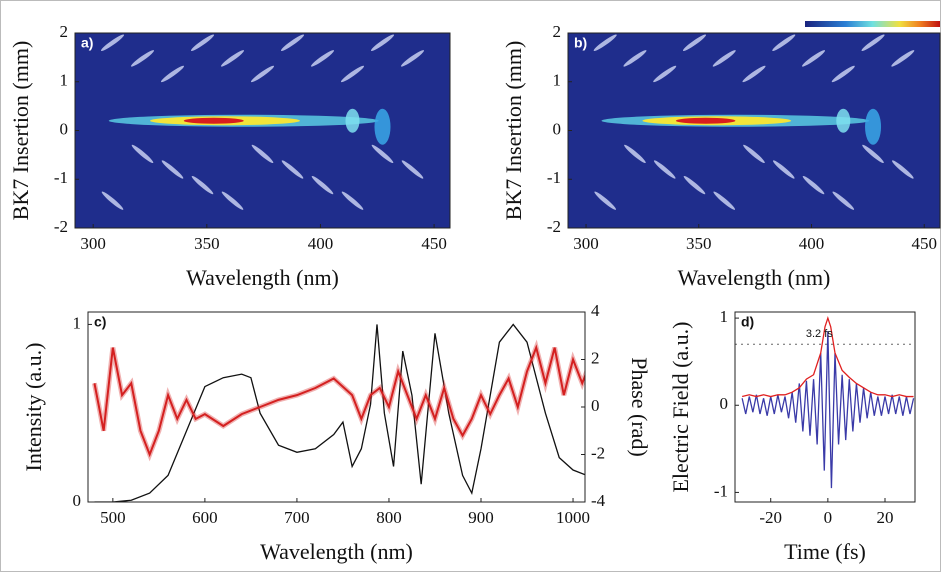  Describe the element at coordinates (87, 43) in the screenshot. I see `panel-label: a)` at that location.